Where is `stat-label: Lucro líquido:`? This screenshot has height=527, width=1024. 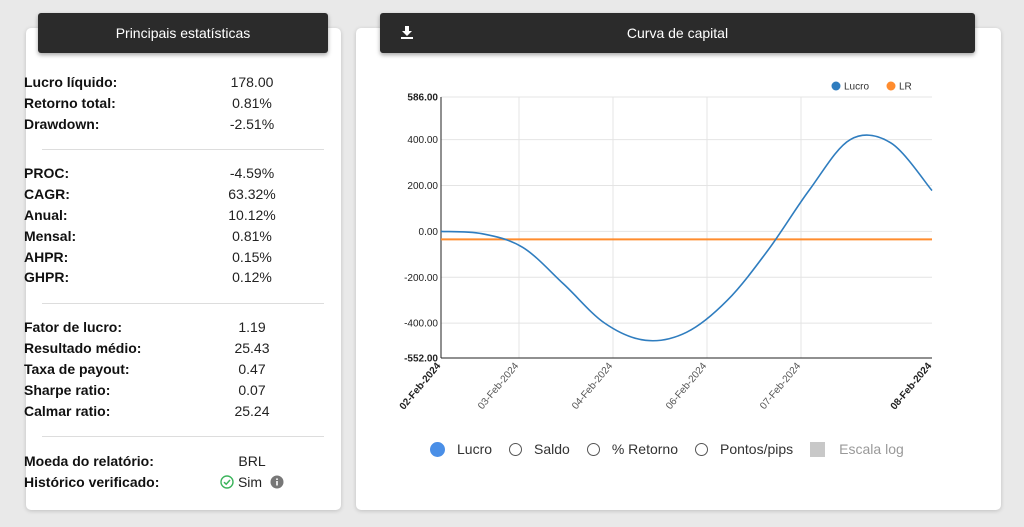 stat-label: Lucro líquido: is located at coordinates (71, 82).